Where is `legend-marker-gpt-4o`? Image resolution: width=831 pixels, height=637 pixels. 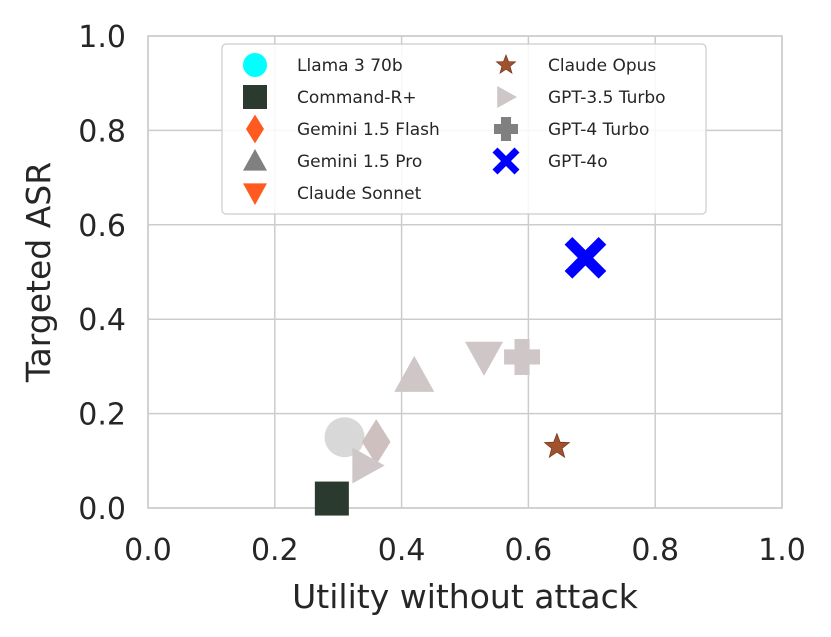 legend-marker-gpt-4o is located at coordinates (506, 161).